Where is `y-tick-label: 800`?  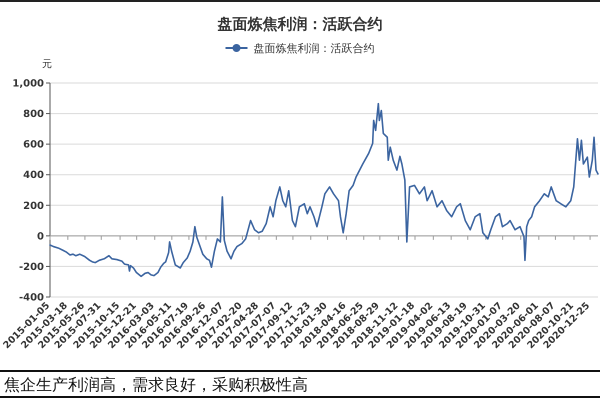
y-tick-label: 800 is located at coordinates (33, 114).